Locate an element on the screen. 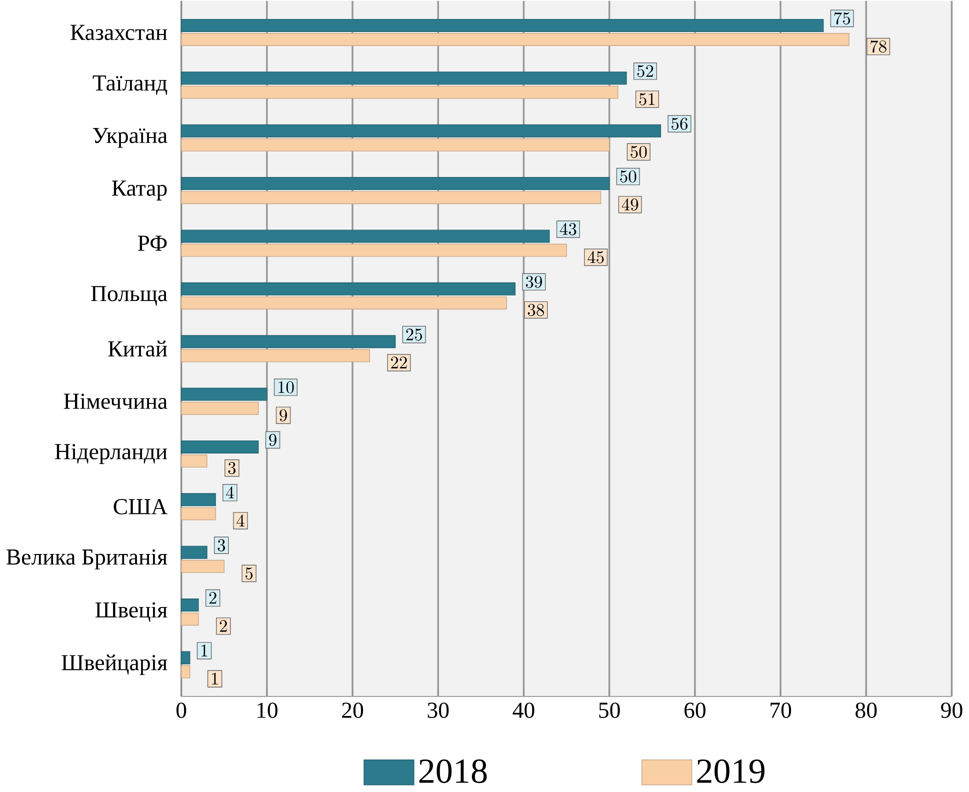 The width and height of the screenshot is (969, 792). x-tick-label: 90 is located at coordinates (951, 710).